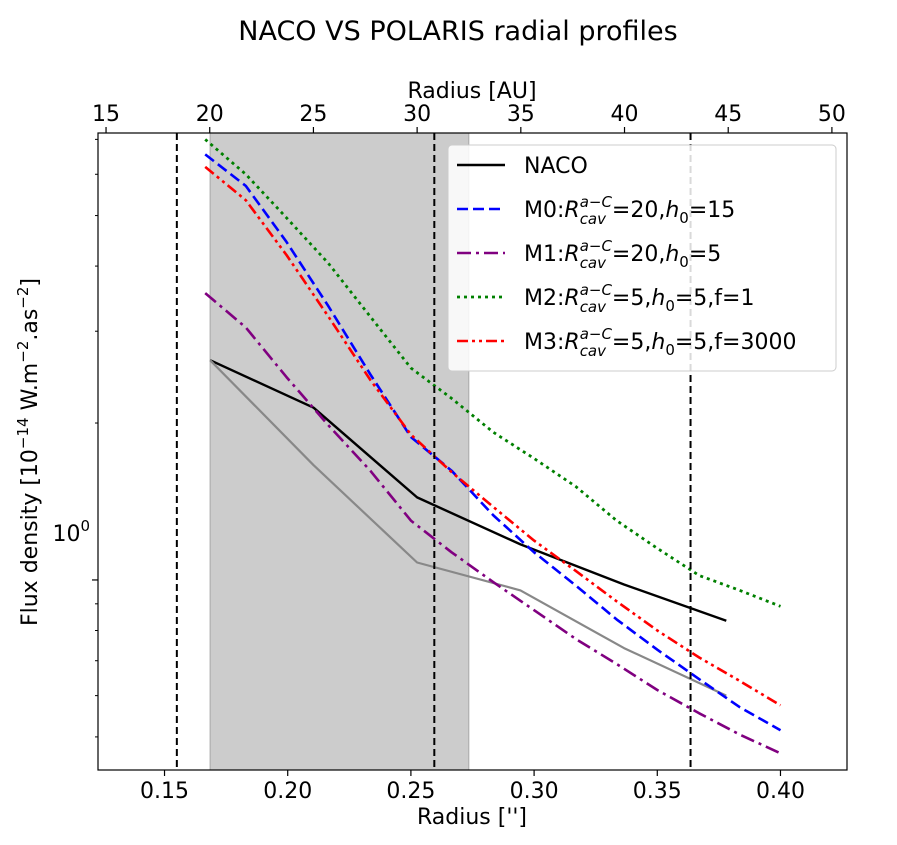 The height and width of the screenshot is (845, 897). Describe the element at coordinates (313, 114) in the screenshot. I see `top-tick-label: 25` at that location.